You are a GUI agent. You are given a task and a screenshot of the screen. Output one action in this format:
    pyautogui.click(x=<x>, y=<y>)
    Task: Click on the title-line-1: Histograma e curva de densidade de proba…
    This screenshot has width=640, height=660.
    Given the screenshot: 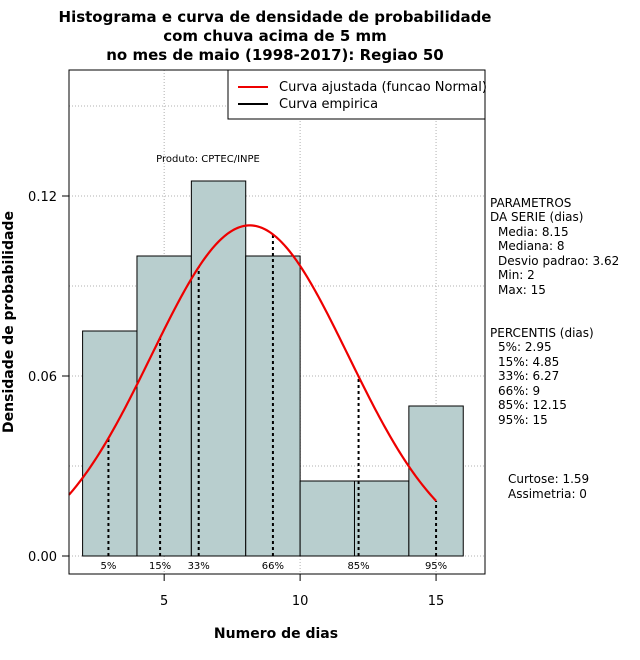 What is the action you would take?
    pyautogui.click(x=275, y=17)
    